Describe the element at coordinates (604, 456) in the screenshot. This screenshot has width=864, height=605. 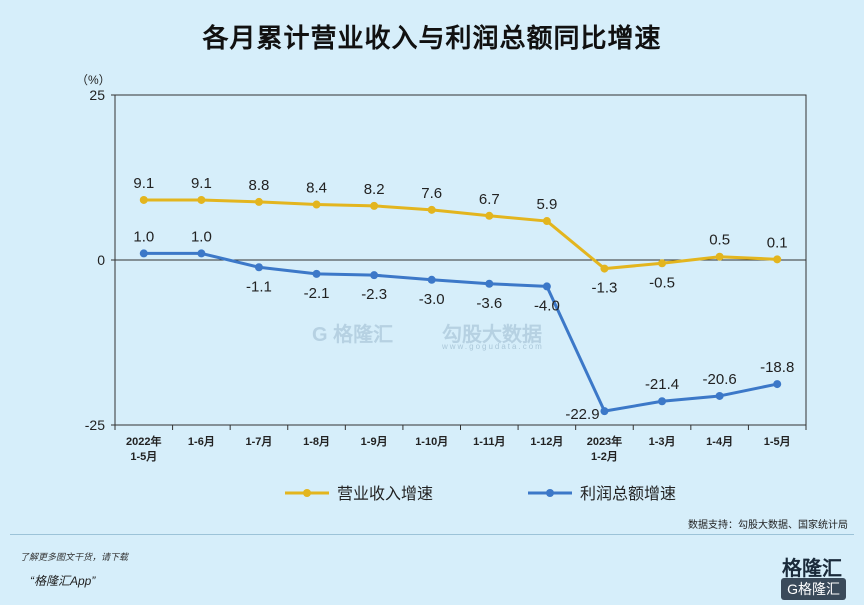
I see `x-tick-label: 1-2月` at that location.